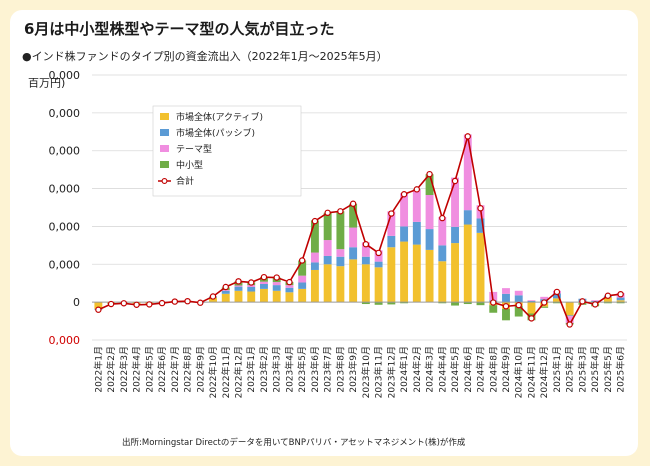 The image size is (650, 466). Describe the element at coordinates (215, 133) in the screenshot. I see `legend-label: 市場全体(パッシブ)` at that location.